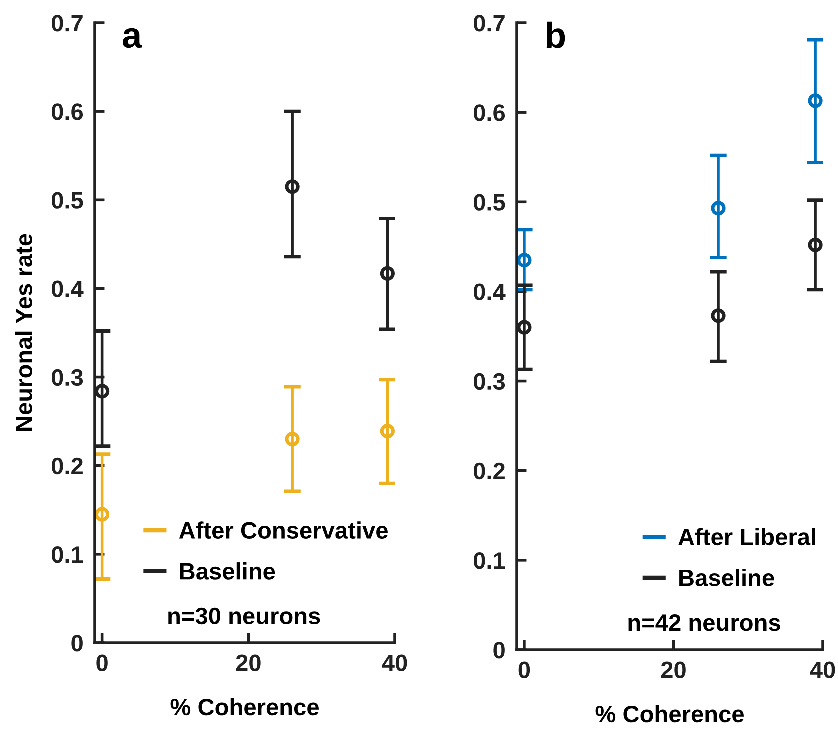 Image resolution: width=838 pixels, height=737 pixels. Describe the element at coordinates (24, 332) in the screenshot. I see `y-axis-title: Neuronal Yes rate` at that location.